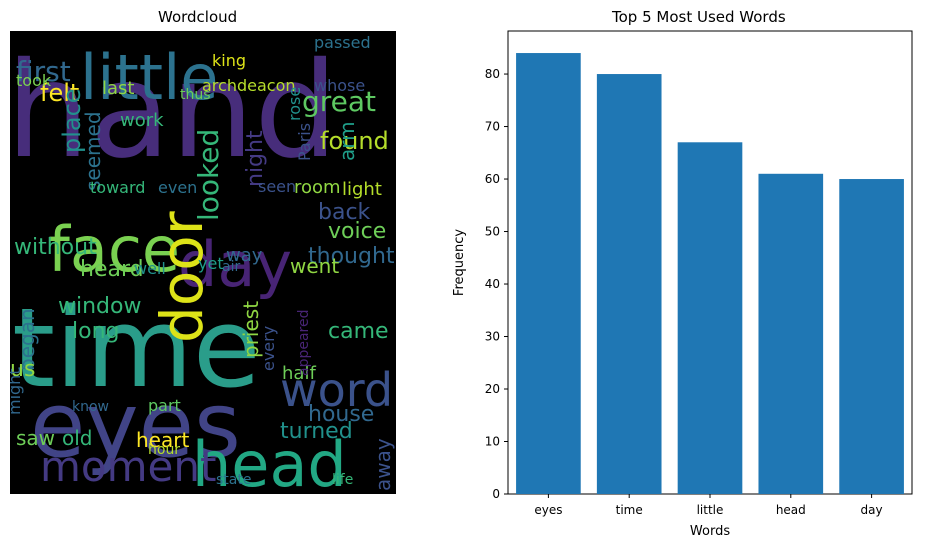 This screenshot has height=547, width=931. I want to click on wordcloud-word: began, so click(27, 339).